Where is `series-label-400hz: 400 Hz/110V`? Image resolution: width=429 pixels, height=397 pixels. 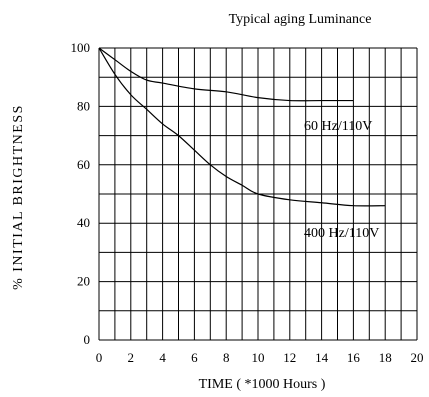
series-label-400hz: 400 Hz/110V is located at coordinates (341, 233).